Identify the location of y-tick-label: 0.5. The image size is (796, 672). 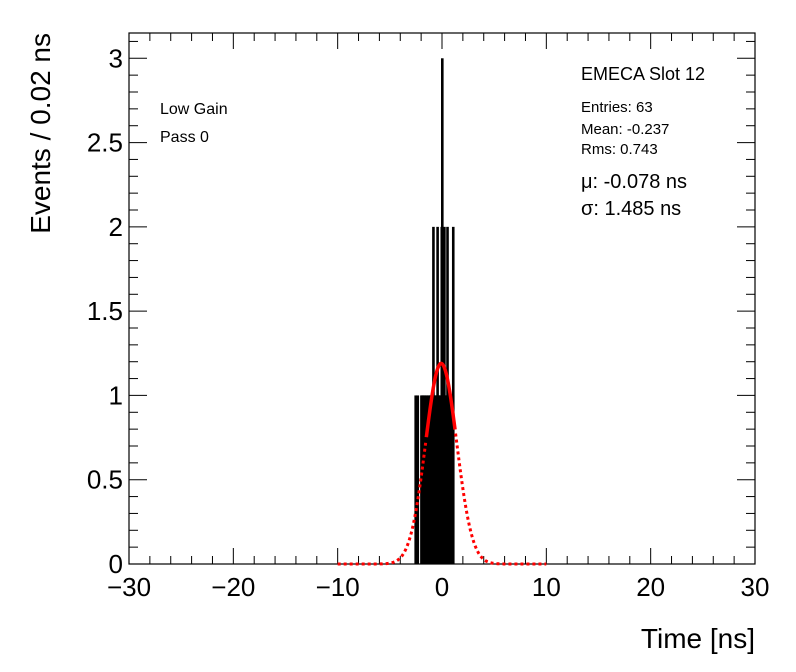
(105, 480).